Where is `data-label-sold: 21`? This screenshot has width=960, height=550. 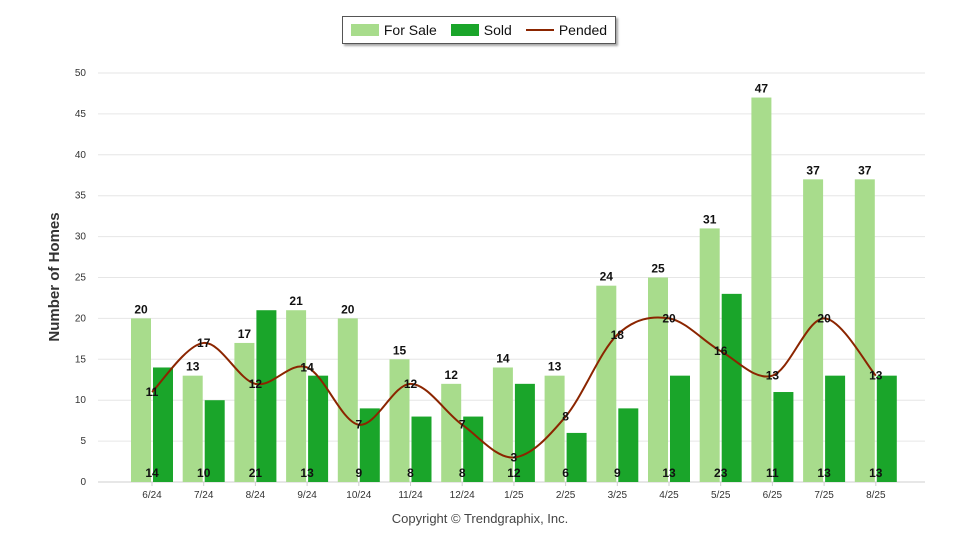
data-label-sold: 21 is located at coordinates (256, 473).